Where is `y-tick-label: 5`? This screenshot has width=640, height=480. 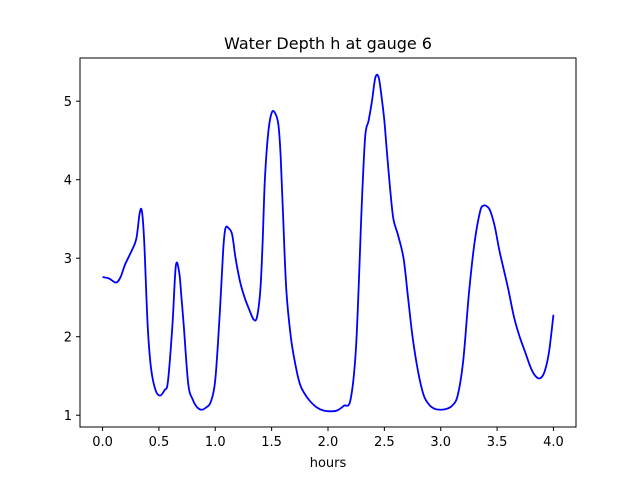
y-tick-label: 5 is located at coordinates (68, 102).